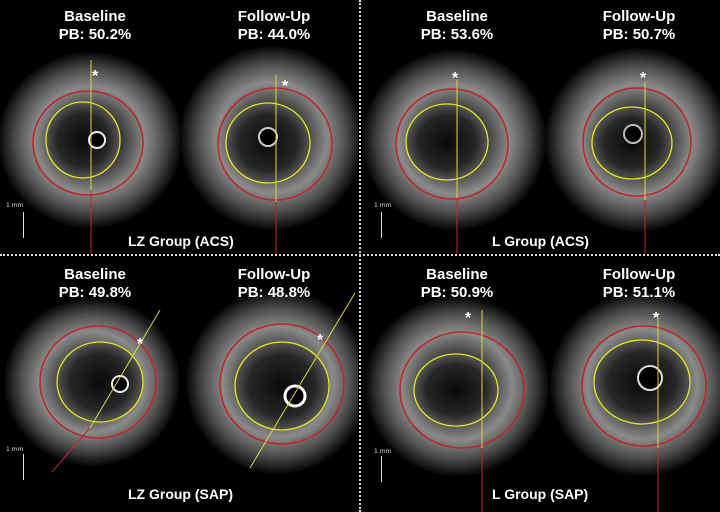 The image size is (720, 512). I want to click on line-left-yellow, so click(125, 369).